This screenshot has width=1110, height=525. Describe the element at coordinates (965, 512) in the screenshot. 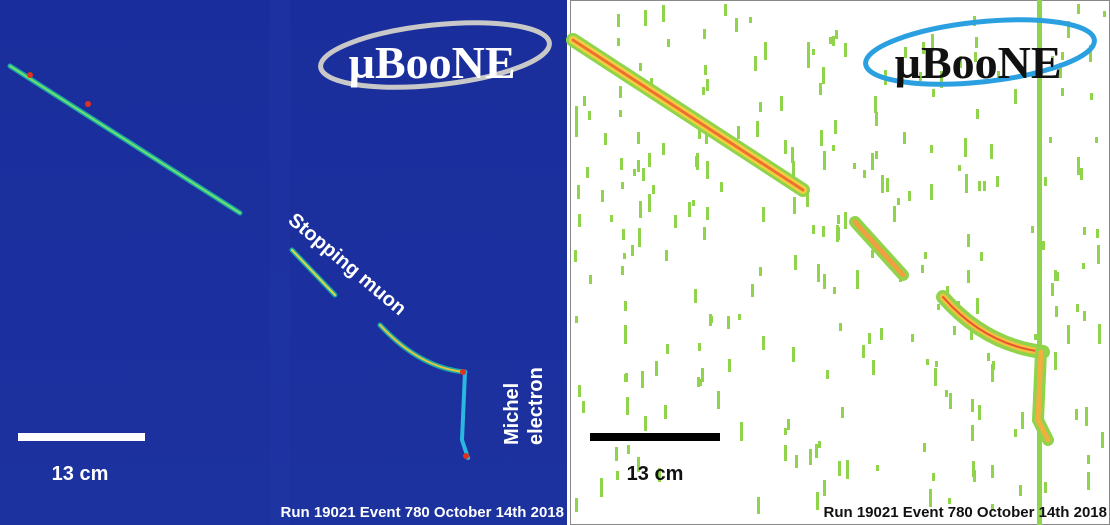

I see `footer: Run 19021 Event 780 October 14th 2018` at that location.